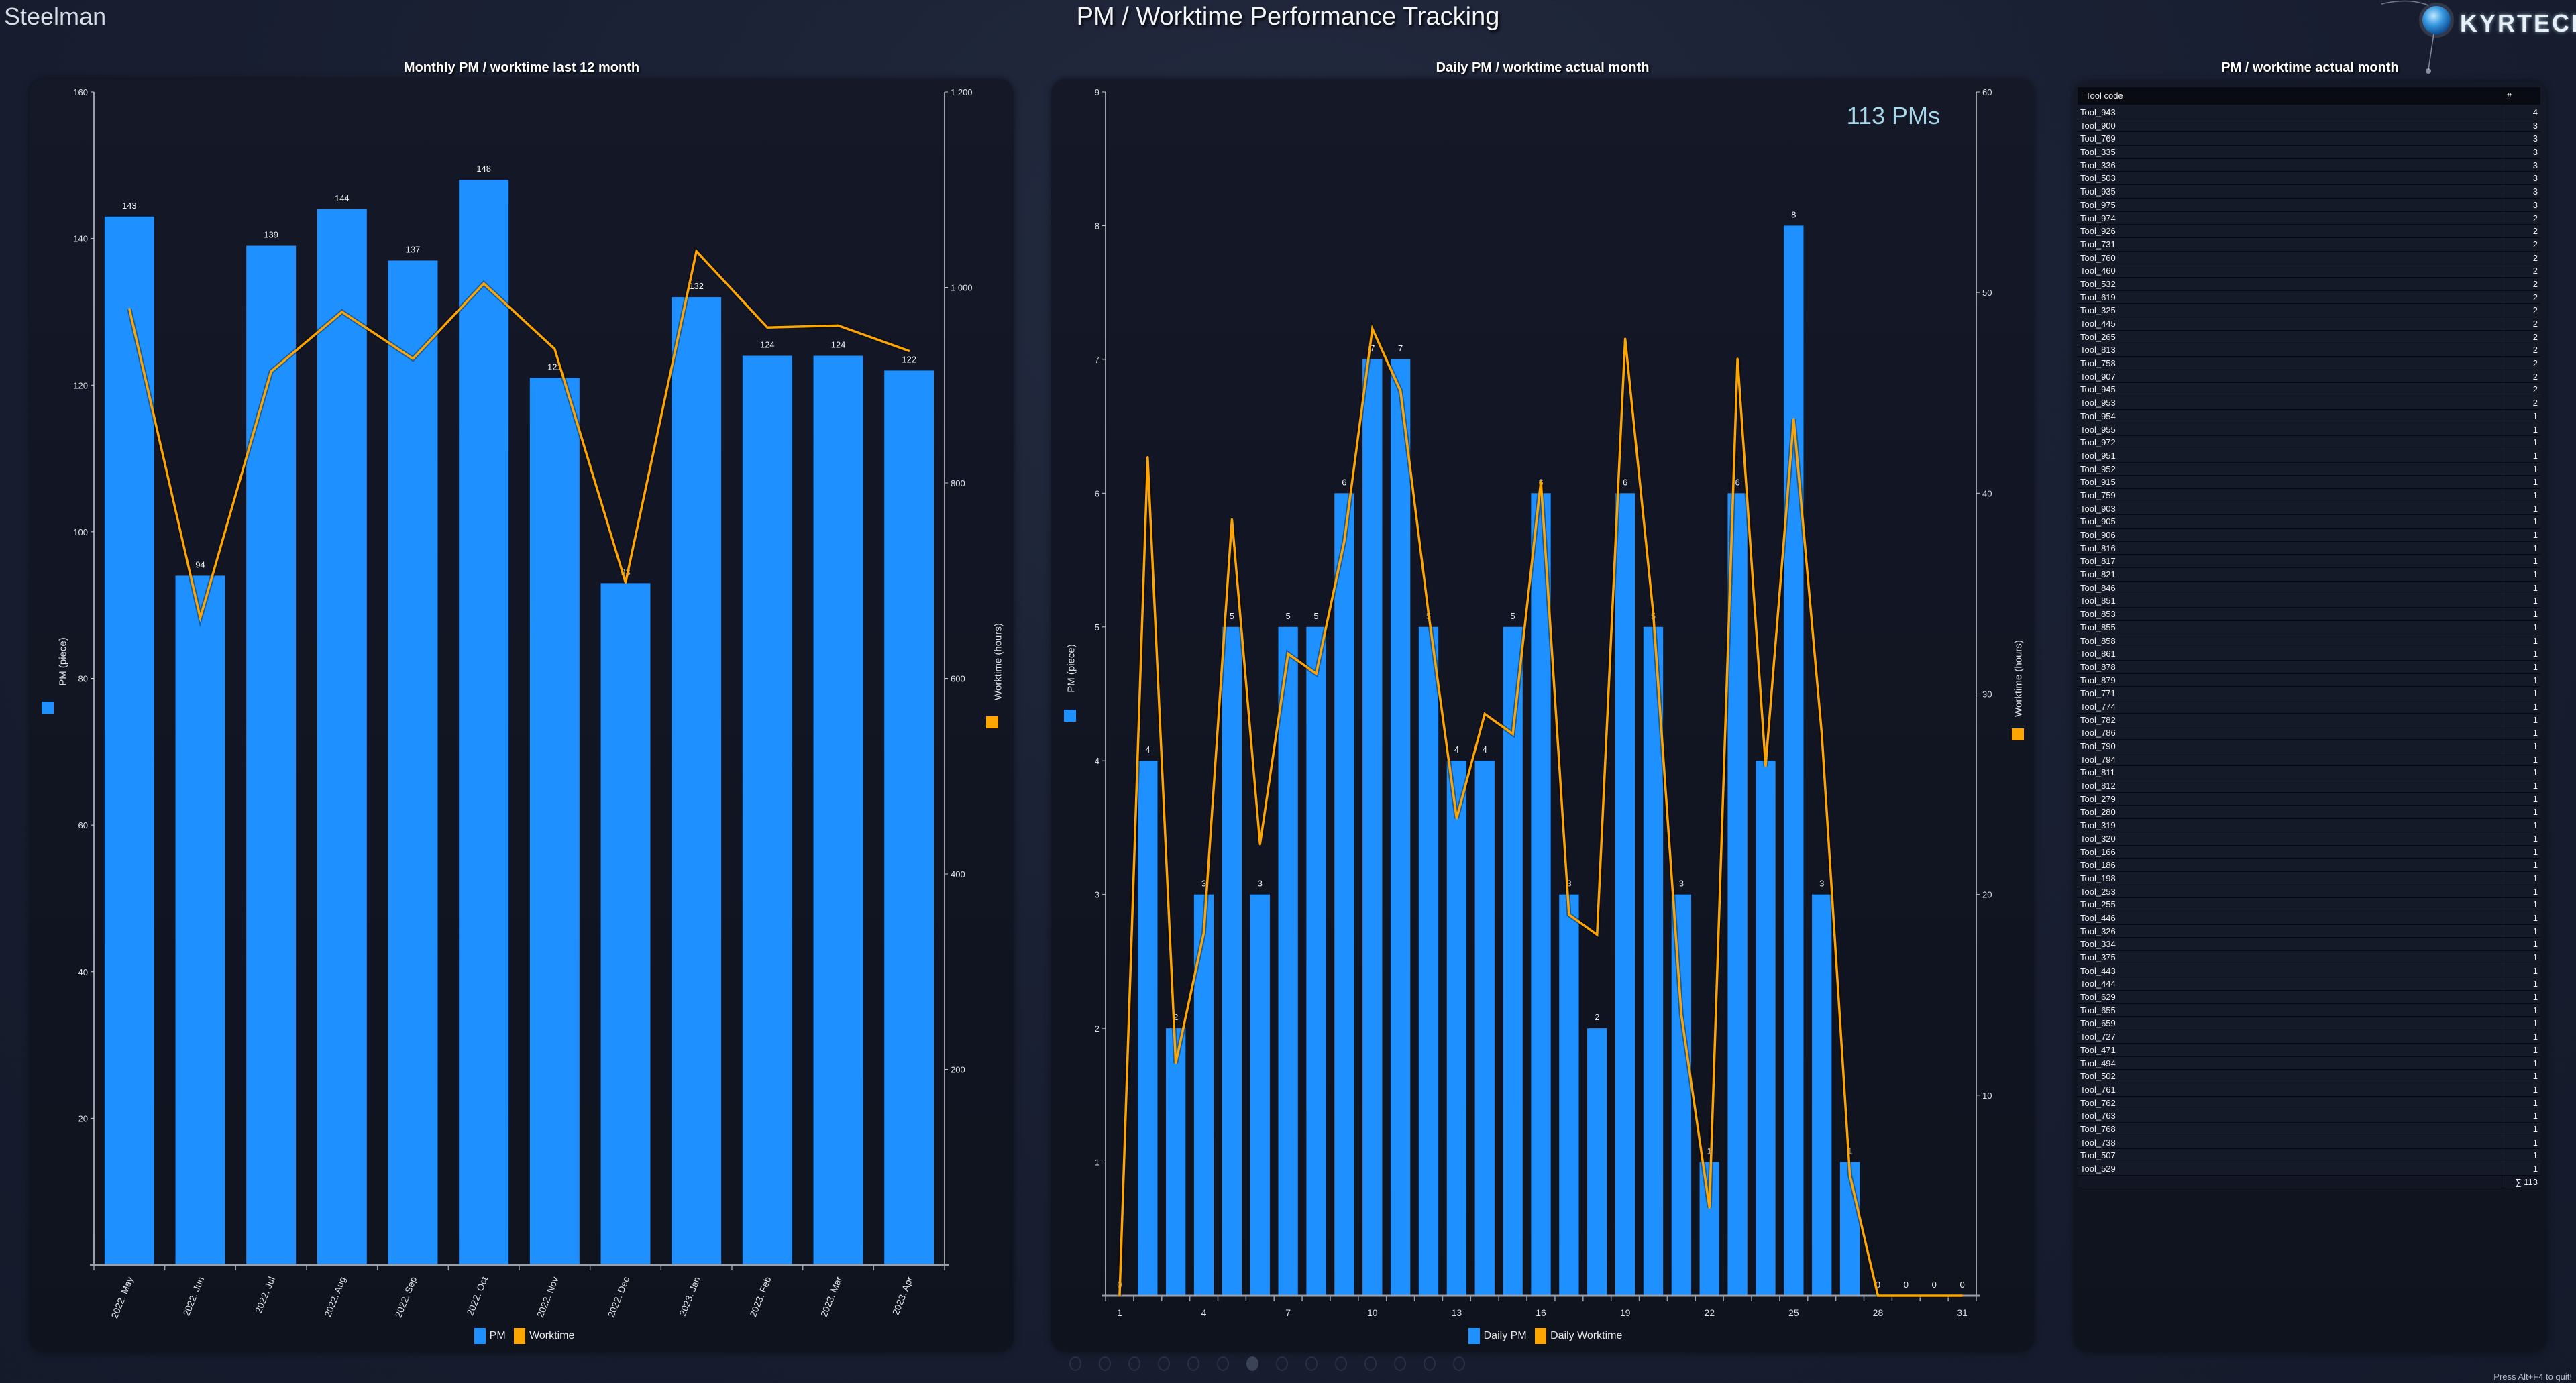 The height and width of the screenshot is (1383, 2576). I want to click on bar-2022-oct, so click(484, 722).